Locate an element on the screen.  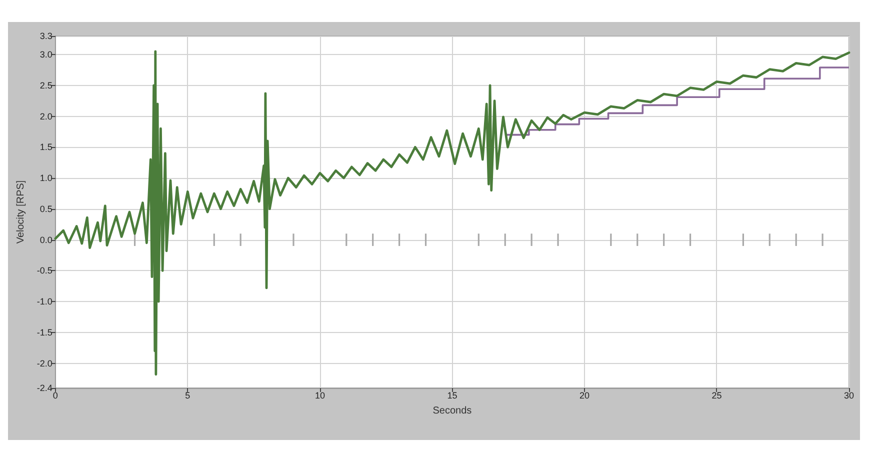
x-tick-label: 25 is located at coordinates (717, 395).